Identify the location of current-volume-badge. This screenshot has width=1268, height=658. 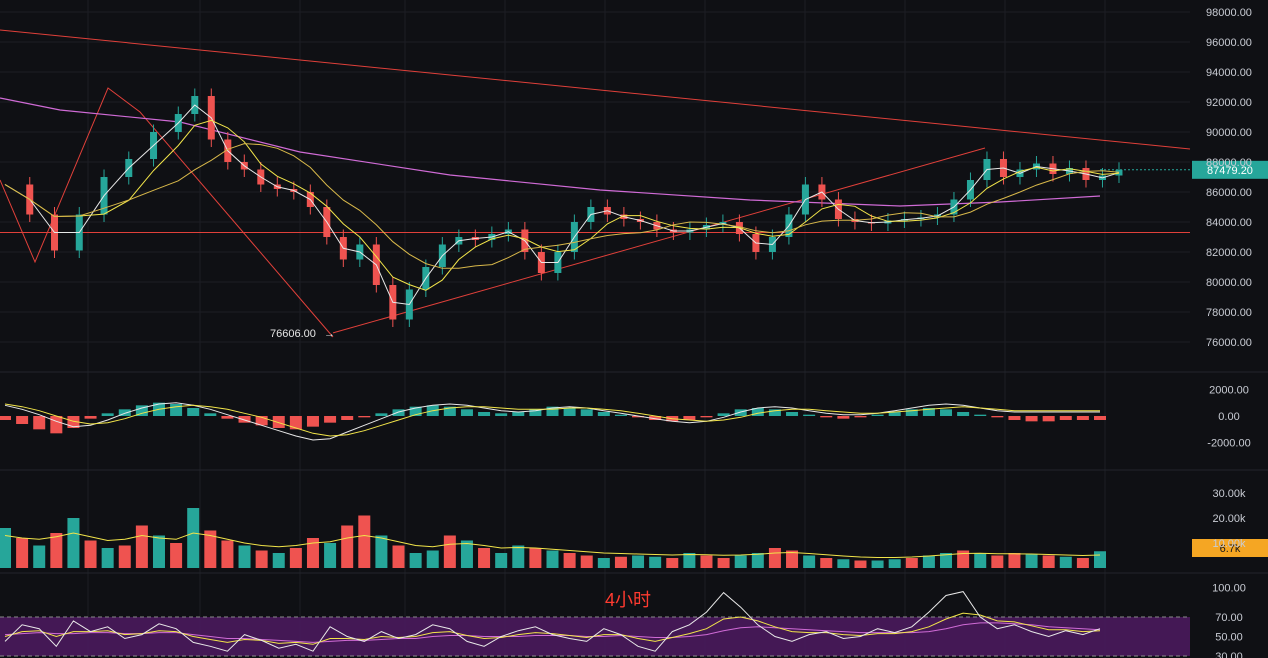
(1230, 548).